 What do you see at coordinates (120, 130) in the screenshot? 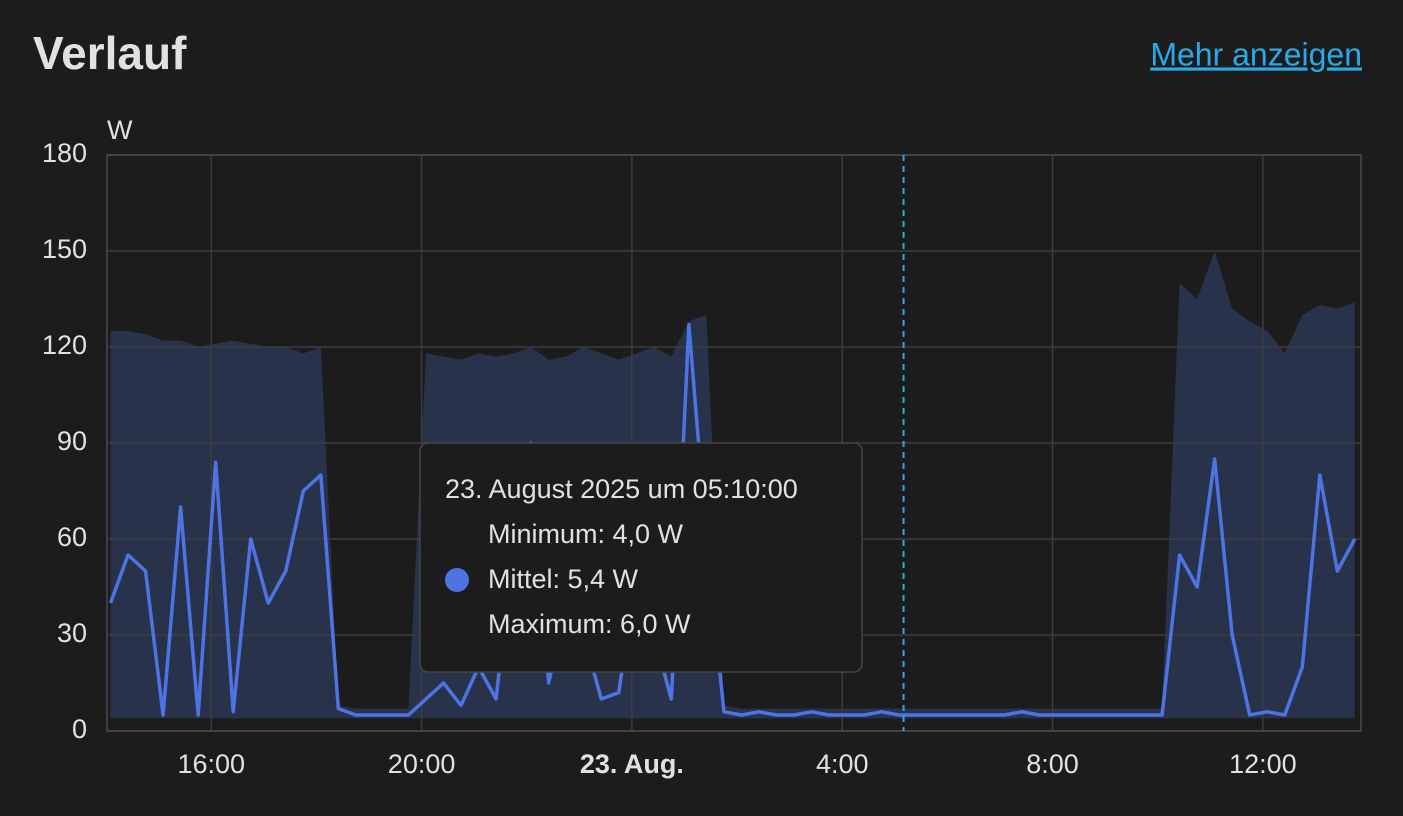
I see `y-unit: W` at bounding box center [120, 130].